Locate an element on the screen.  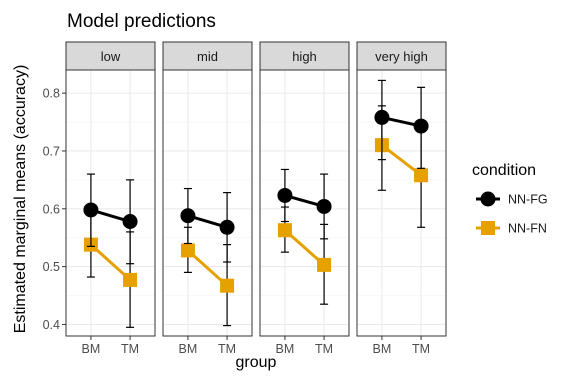
facet-strip-label: high is located at coordinates (304, 56).